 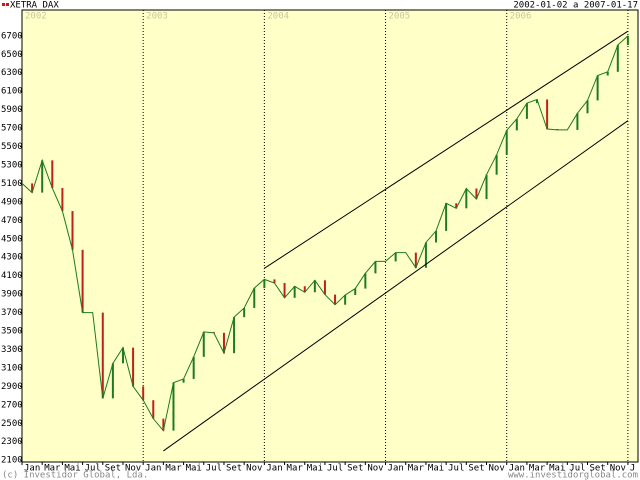 What do you see at coordinates (12, 129) in the screenshot?
I see `y-tick-label: 5700` at bounding box center [12, 129].